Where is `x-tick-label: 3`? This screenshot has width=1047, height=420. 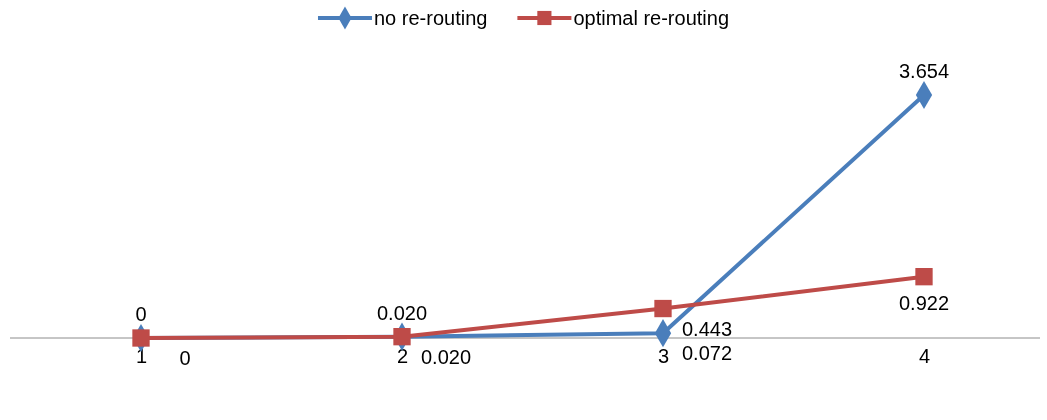
x-tick-label: 3 is located at coordinates (663, 356).